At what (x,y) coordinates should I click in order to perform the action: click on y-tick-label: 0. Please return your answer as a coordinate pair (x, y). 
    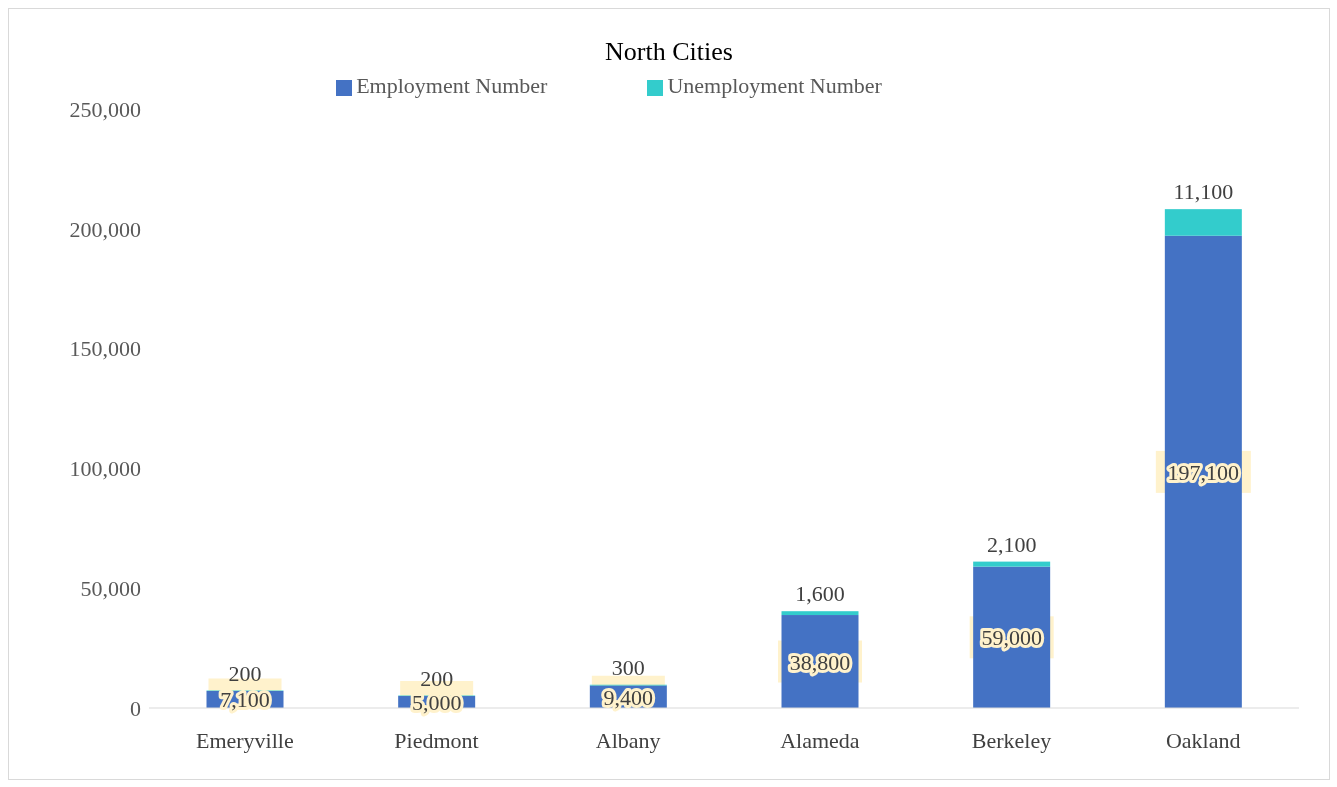
    Looking at the image, I should click on (135, 708).